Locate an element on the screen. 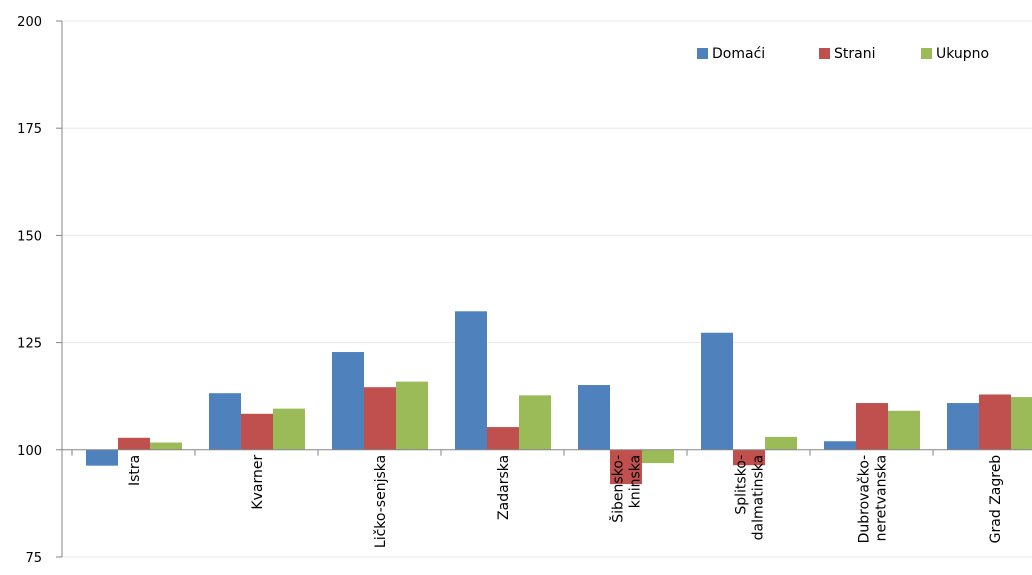  x-tick-label: Ličko-senjska is located at coordinates (381, 501).